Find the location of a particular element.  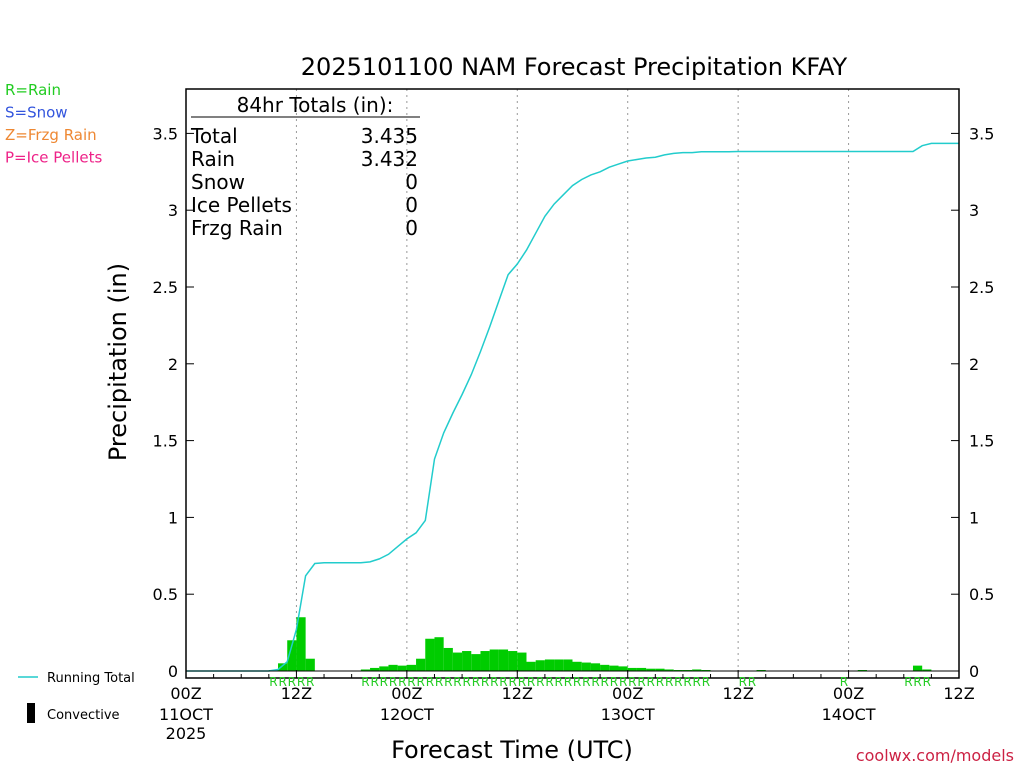

y-tick-label: 2.5 is located at coordinates (165, 287).